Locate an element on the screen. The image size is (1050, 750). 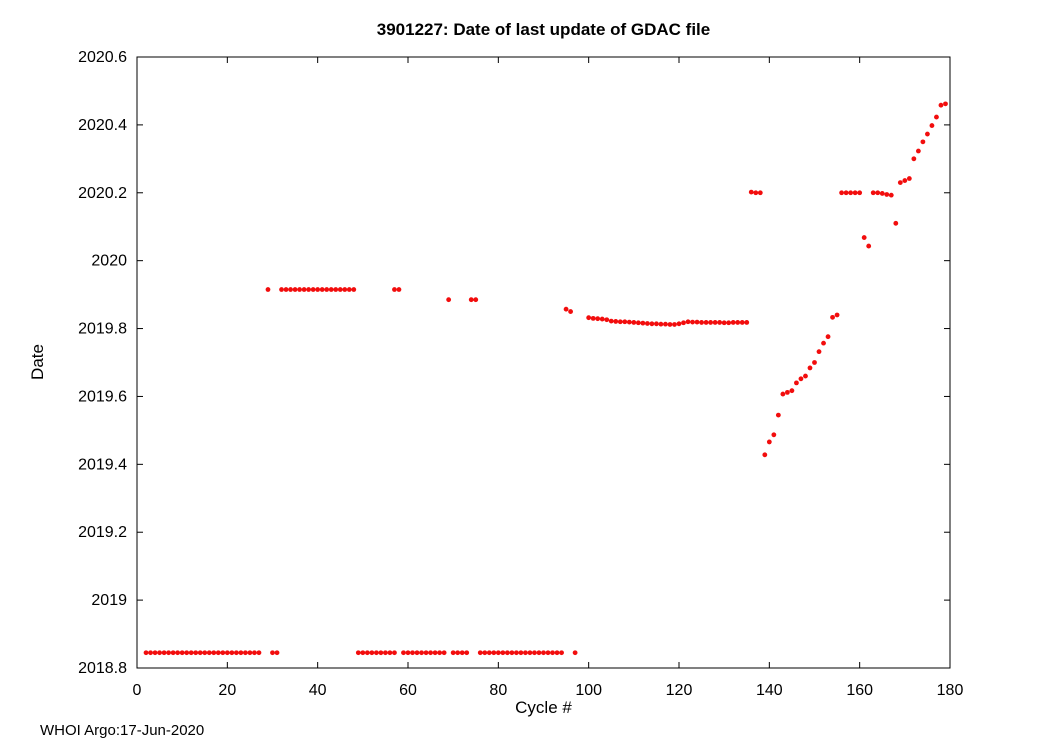
x-tick-label: 100 is located at coordinates (588, 690).